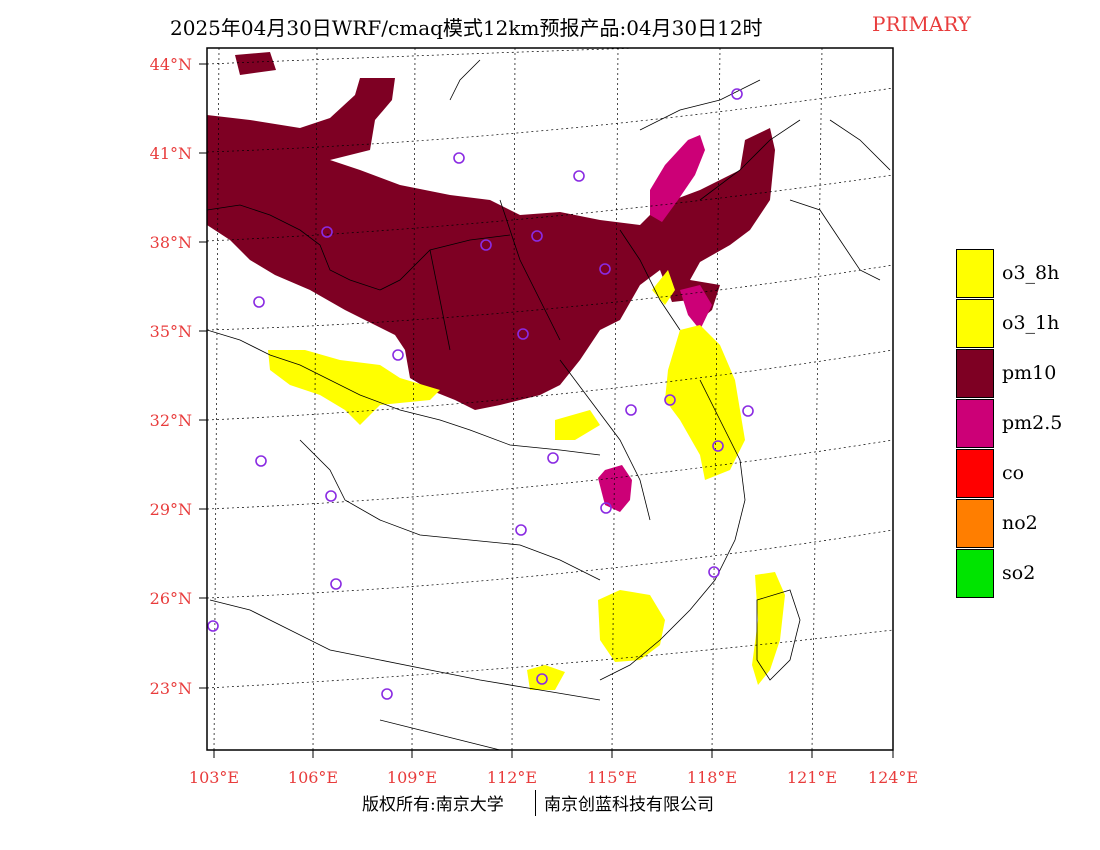  I want to click on legend-item-pm10: pm10, so click(1028, 374).